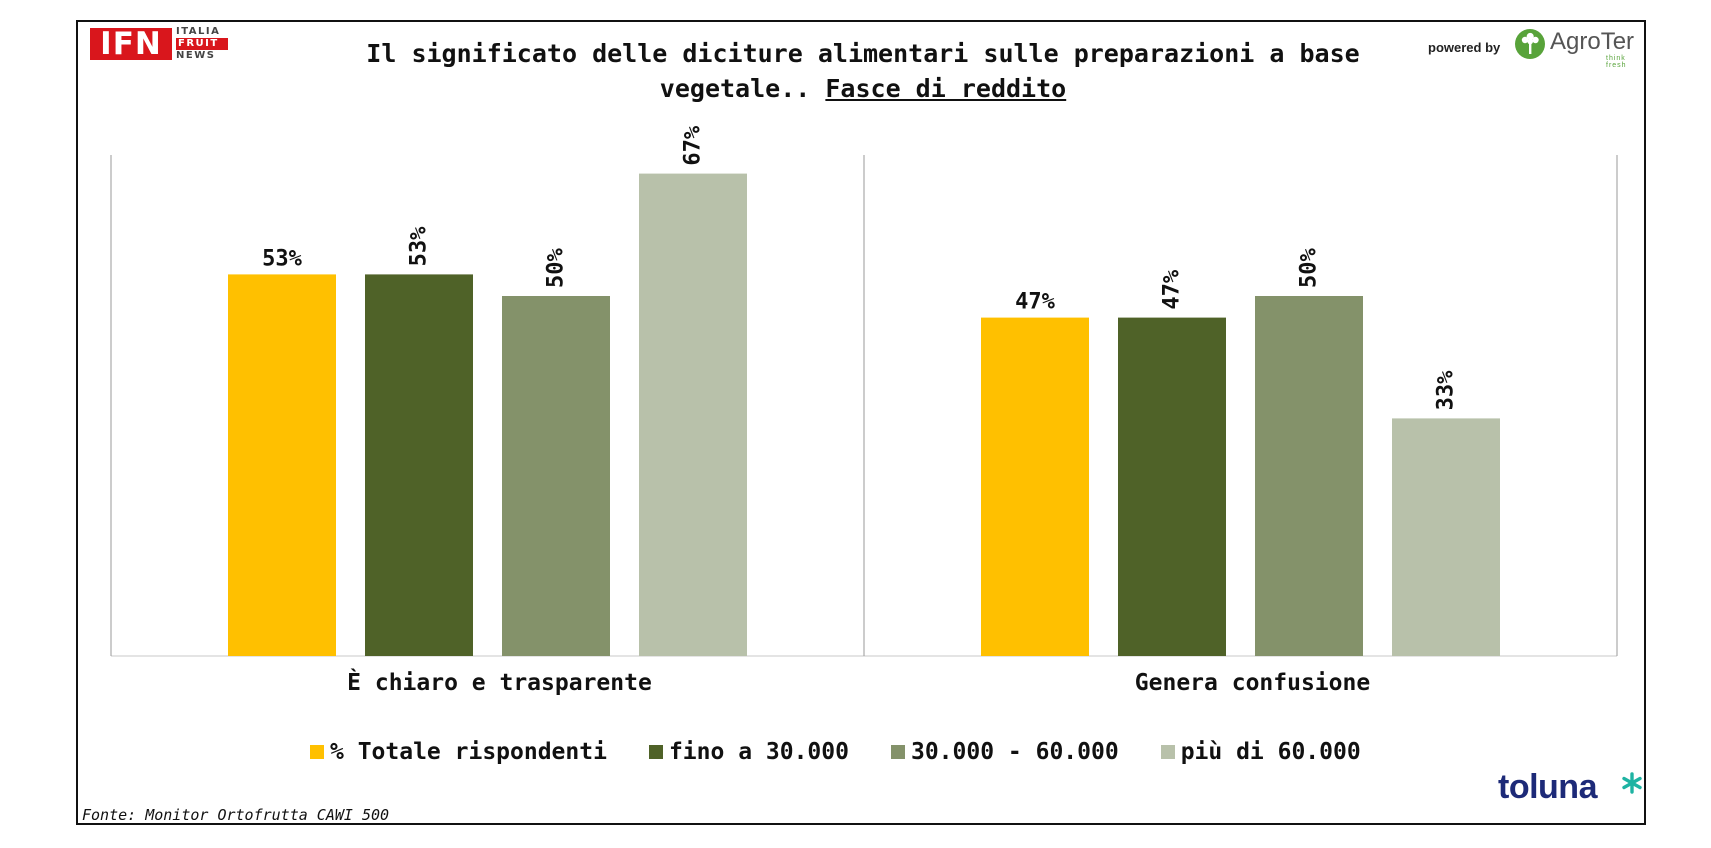 Image resolution: width=1711 pixels, height=848 pixels. I want to click on legend-swatch-total, so click(317, 752).